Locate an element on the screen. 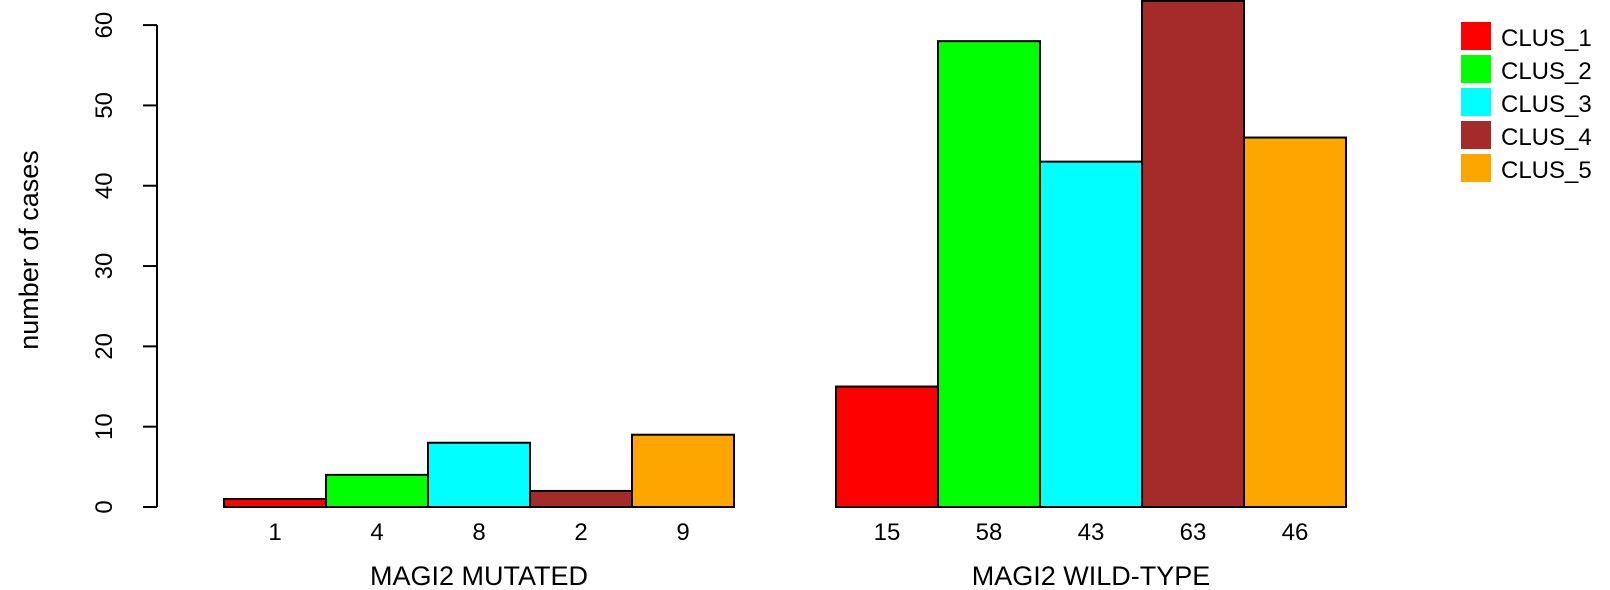  y-axis-title: number of cases is located at coordinates (29, 250).